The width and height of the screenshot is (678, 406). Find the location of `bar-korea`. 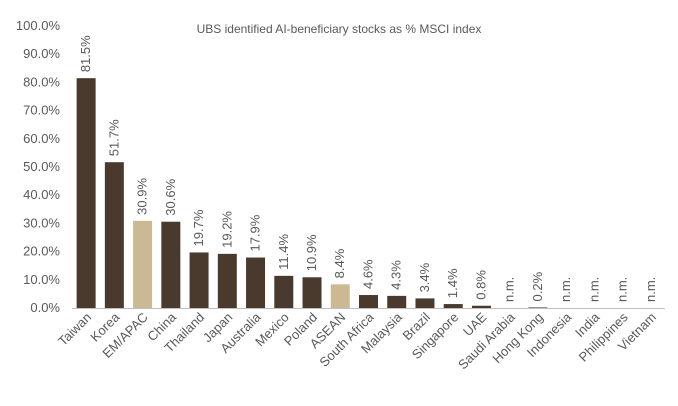

bar-korea is located at coordinates (114, 235).